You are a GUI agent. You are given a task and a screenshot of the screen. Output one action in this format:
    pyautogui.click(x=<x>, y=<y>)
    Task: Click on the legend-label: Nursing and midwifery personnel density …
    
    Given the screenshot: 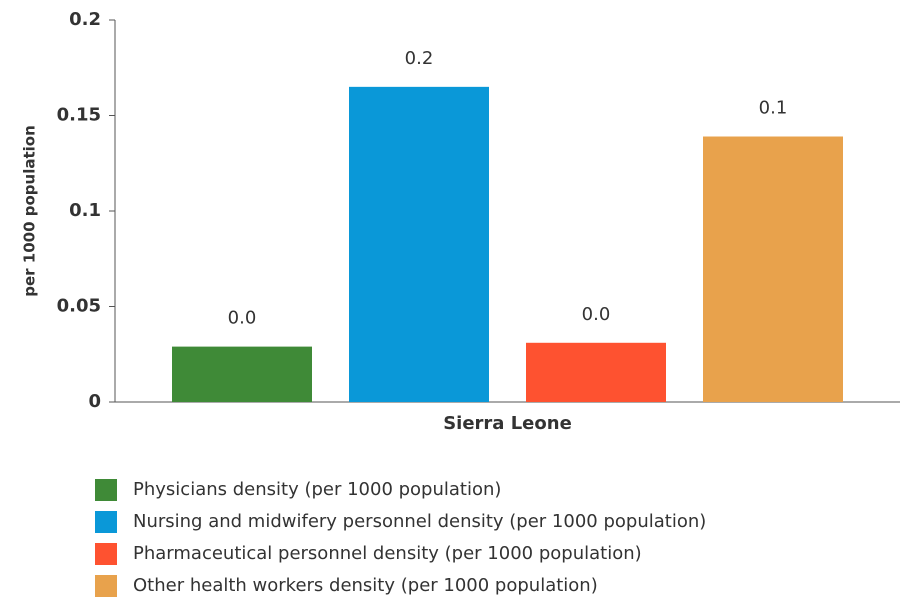 What is the action you would take?
    pyautogui.click(x=419, y=521)
    